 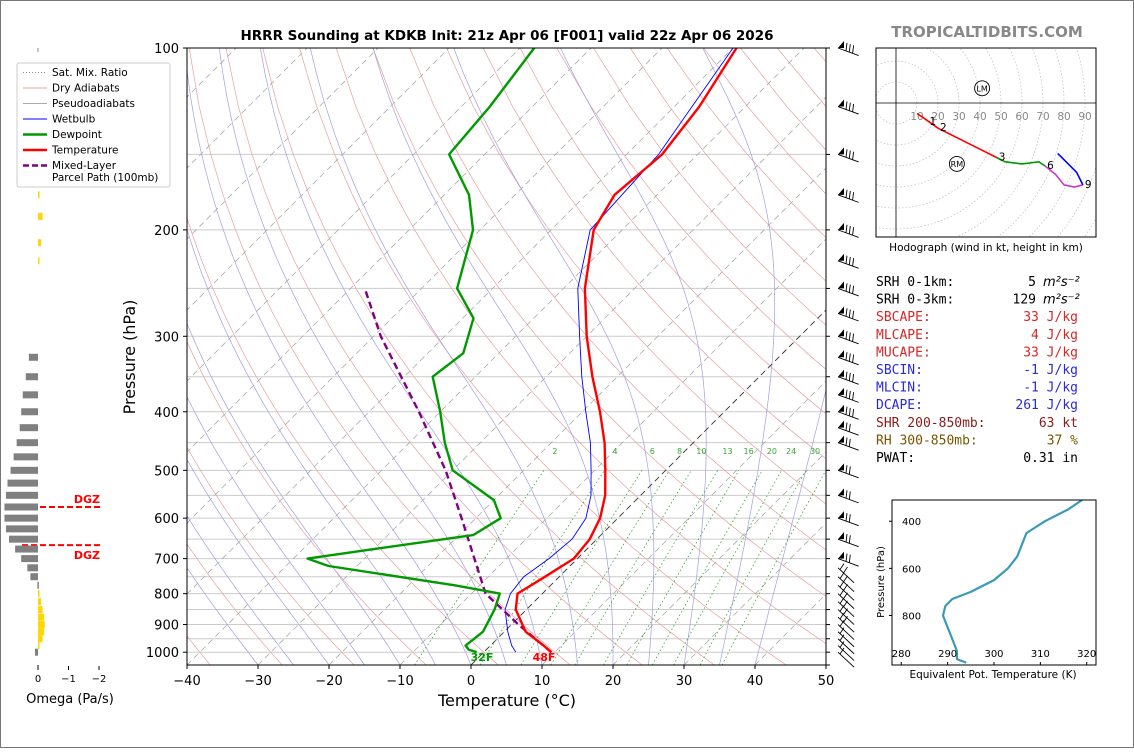 I want to click on hodograph-ring-label: 70, so click(x=1042, y=117).